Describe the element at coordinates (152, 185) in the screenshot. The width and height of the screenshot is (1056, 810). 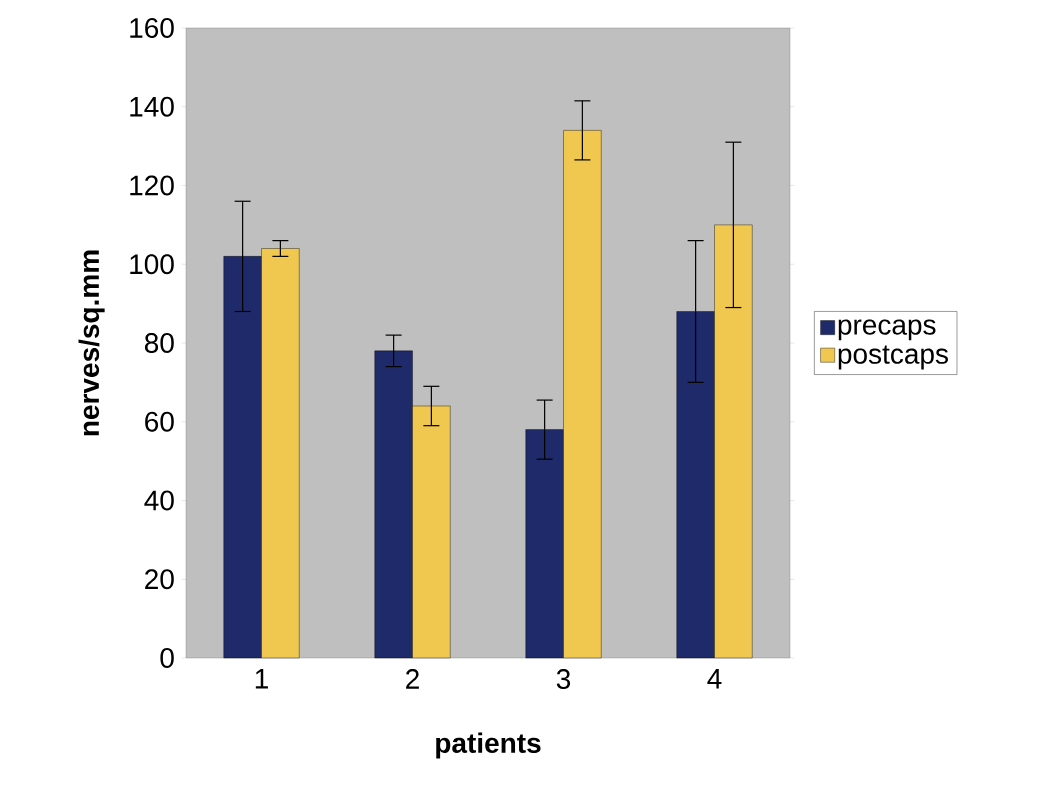
I see `y-tick-label: 120` at that location.